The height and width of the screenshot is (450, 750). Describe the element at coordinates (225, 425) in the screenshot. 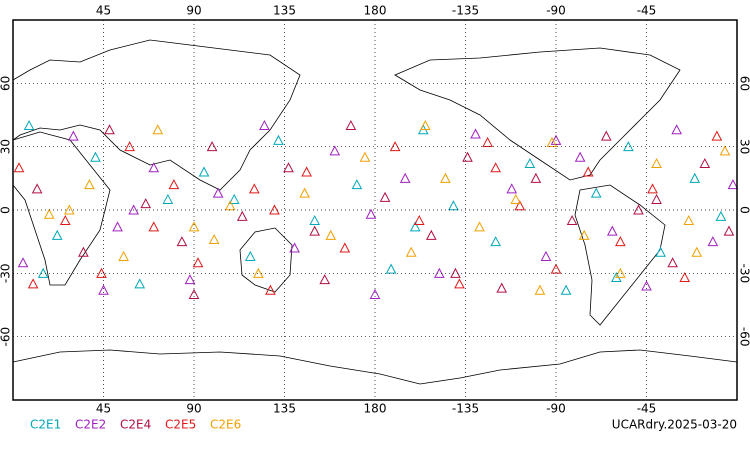

I see `legend-entry: C2E6` at that location.